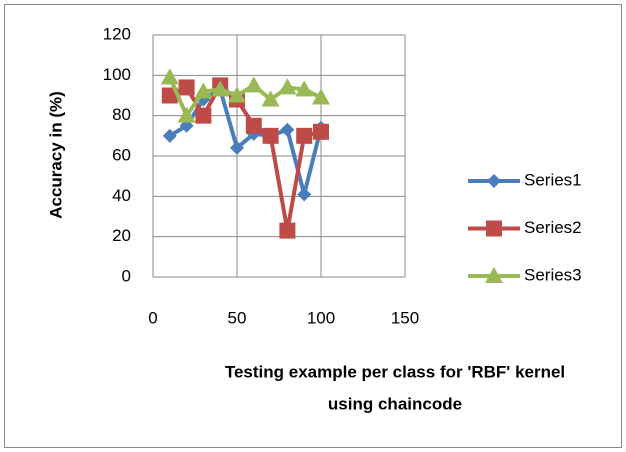 This screenshot has width=626, height=452. What do you see at coordinates (121, 114) in the screenshot?
I see `y-tick-label: 80` at bounding box center [121, 114].